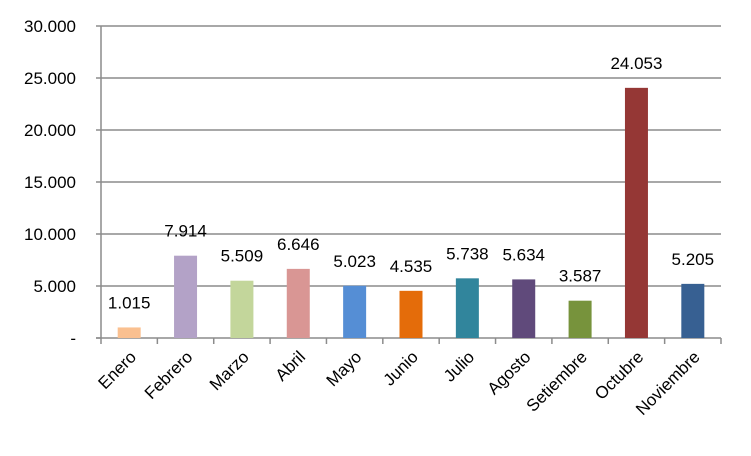 This screenshot has width=751, height=456. Describe the element at coordinates (73, 338) in the screenshot. I see `y-tick-label: -` at that location.